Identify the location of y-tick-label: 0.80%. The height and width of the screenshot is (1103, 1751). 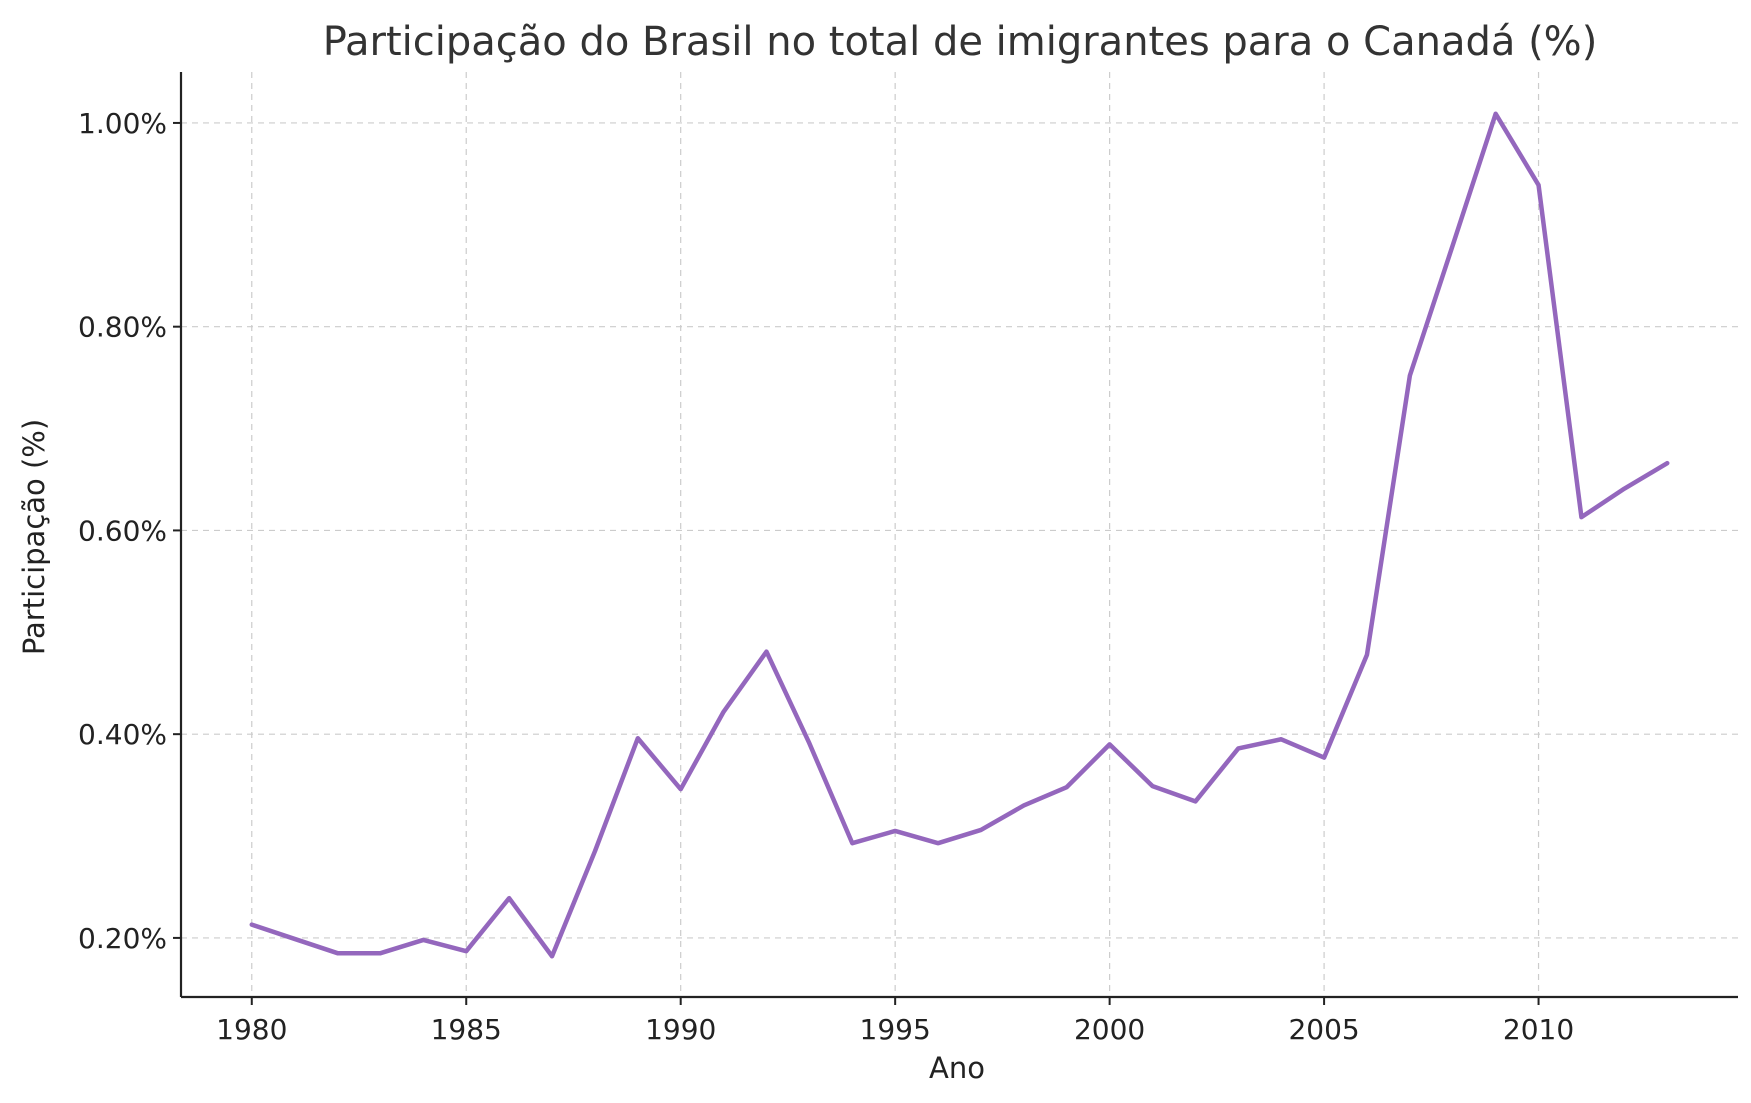
(122, 327).